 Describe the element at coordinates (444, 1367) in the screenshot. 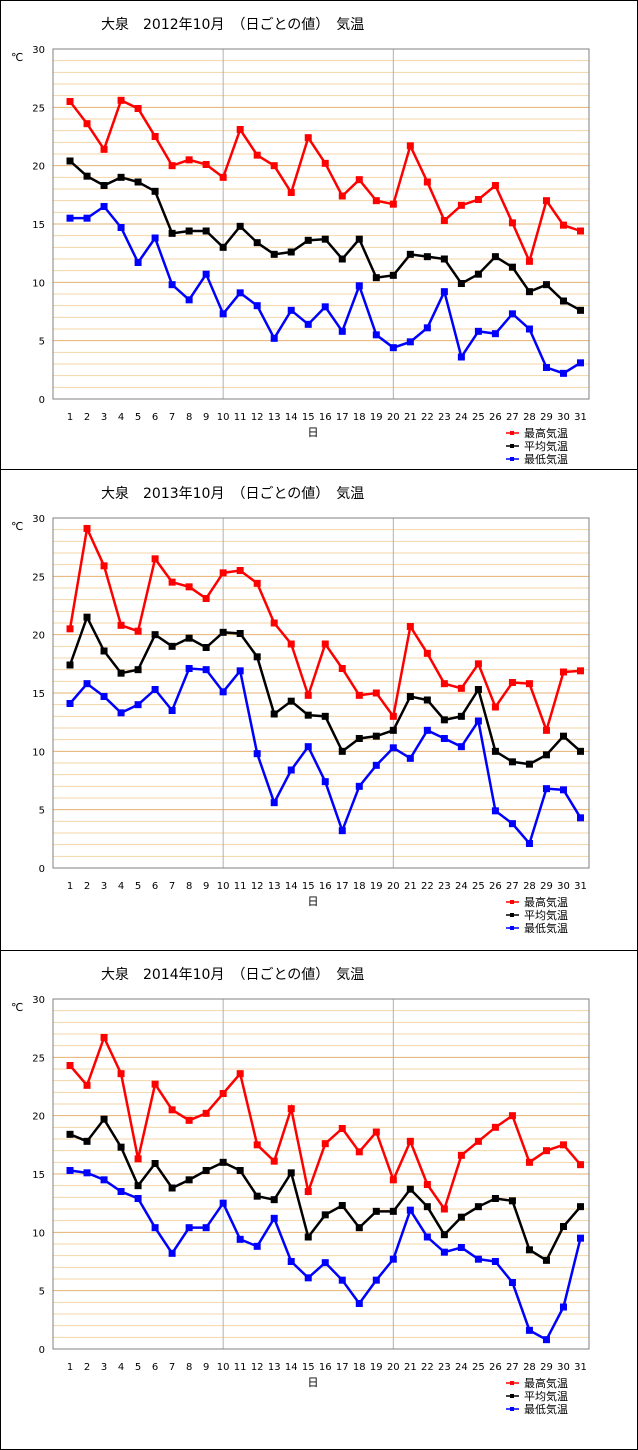

I see `x-tick-label: 23` at that location.